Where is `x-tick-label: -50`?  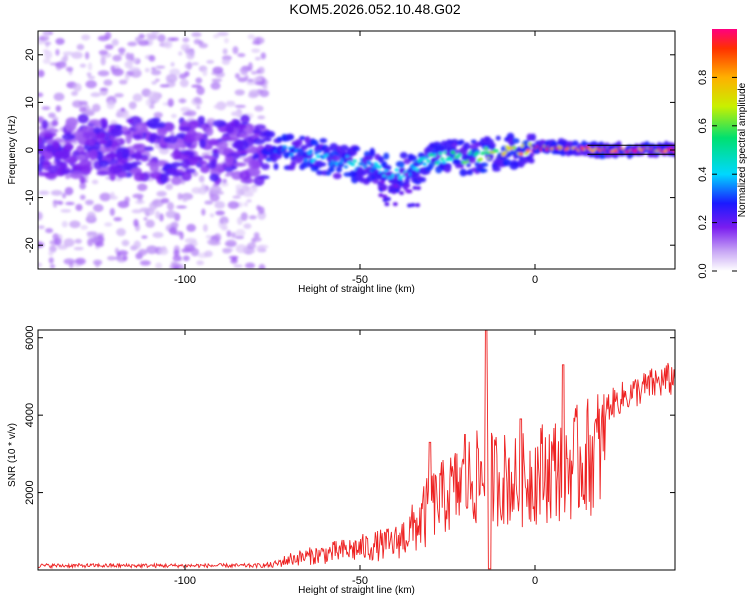 x-tick-label: -50 is located at coordinates (360, 581).